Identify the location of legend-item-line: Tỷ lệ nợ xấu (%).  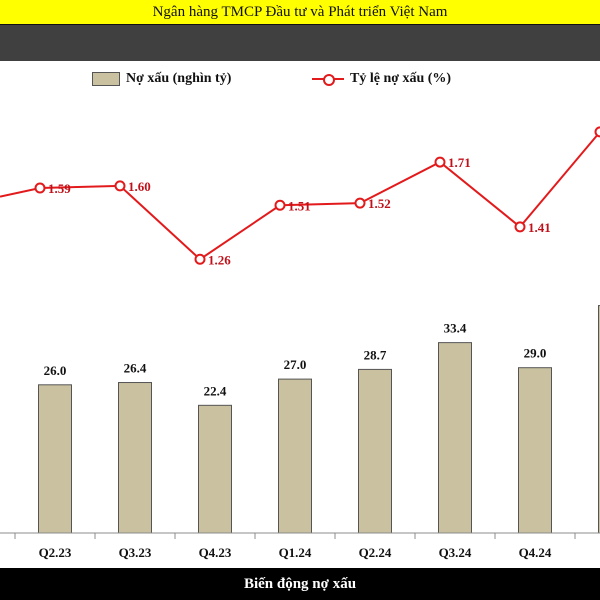
(381, 79).